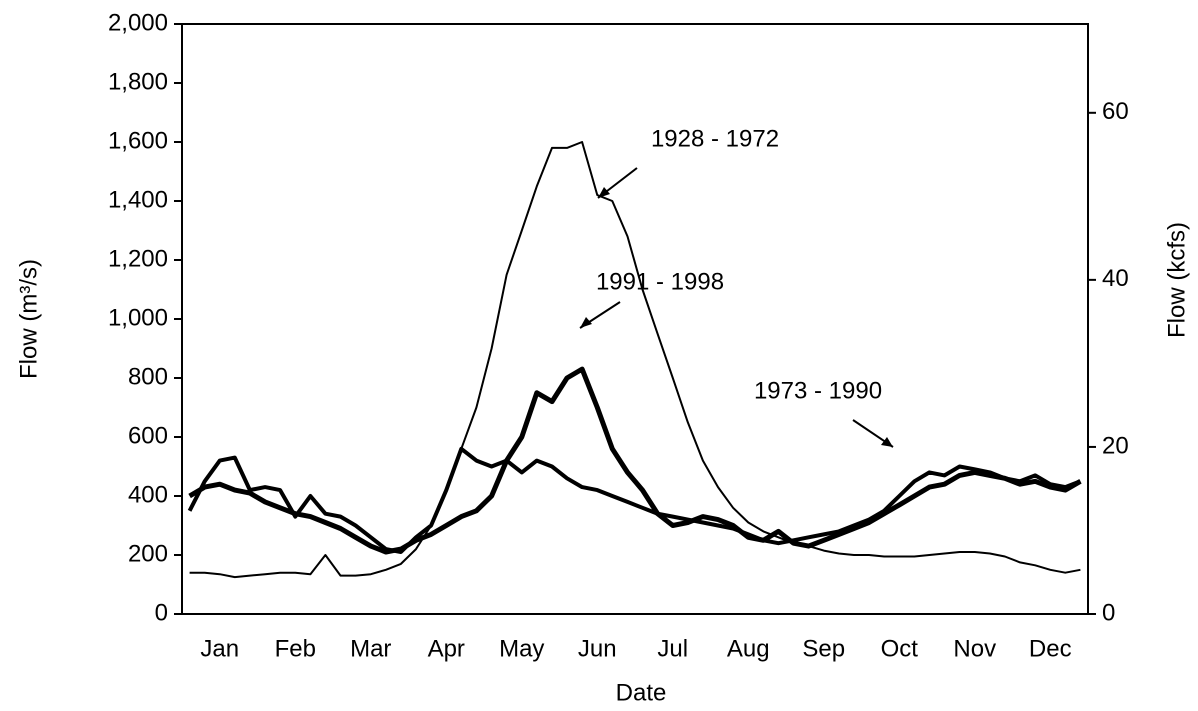  What do you see at coordinates (370, 648) in the screenshot?
I see `x-tick-label: Mar` at bounding box center [370, 648].